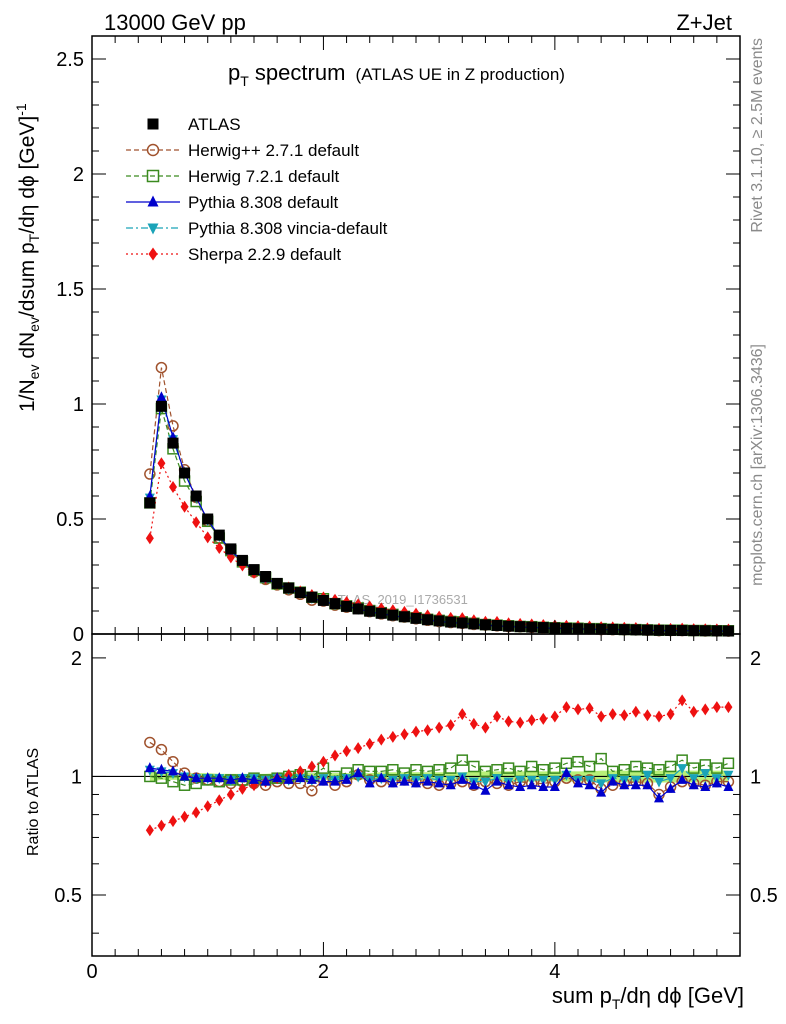  I want to click on main-y-tick-label: 2.5, so click(70, 60).